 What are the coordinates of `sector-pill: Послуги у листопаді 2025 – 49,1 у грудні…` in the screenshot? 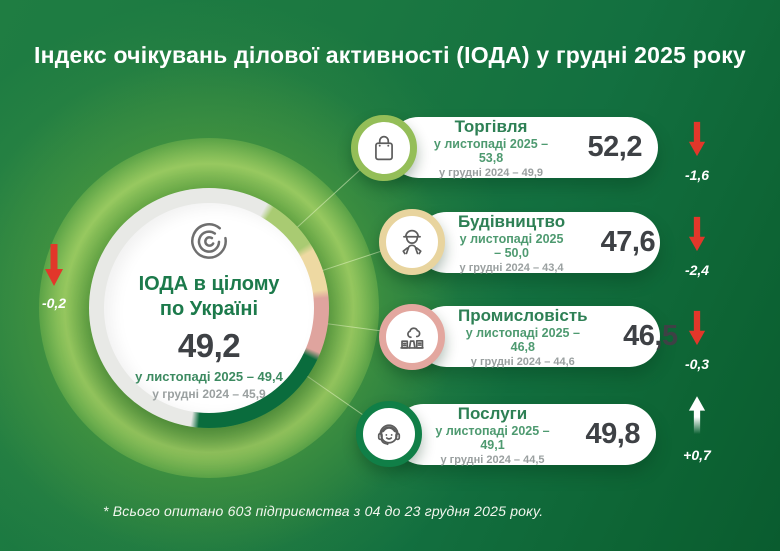 It's located at (524, 435).